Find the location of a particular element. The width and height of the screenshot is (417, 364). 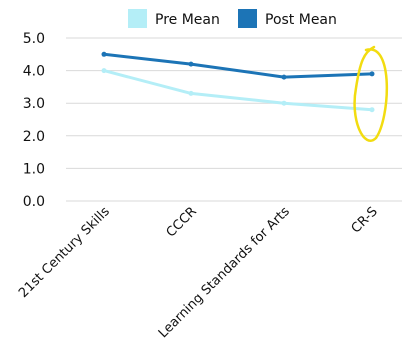

legend: Pre Mean Post Mean is located at coordinates (232, 18).